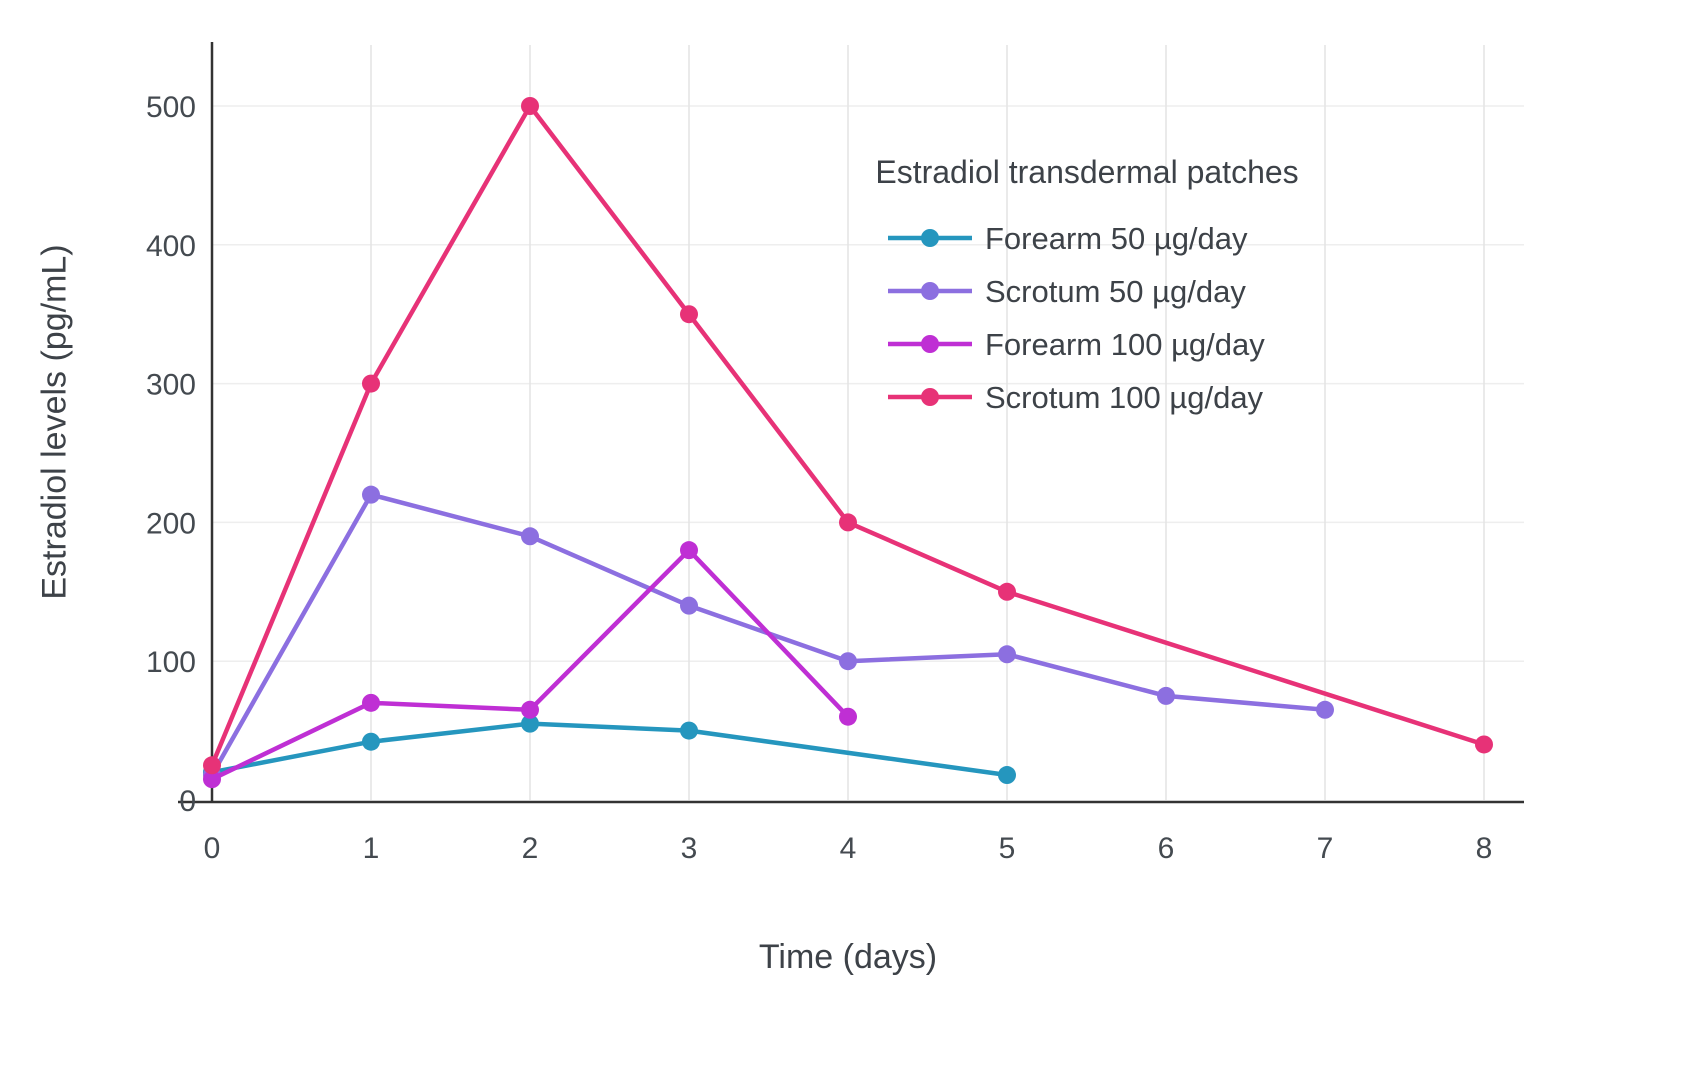 The image size is (1681, 1090). I want to click on legend-item: Forearm 50 µg/day, so click(1068, 238).